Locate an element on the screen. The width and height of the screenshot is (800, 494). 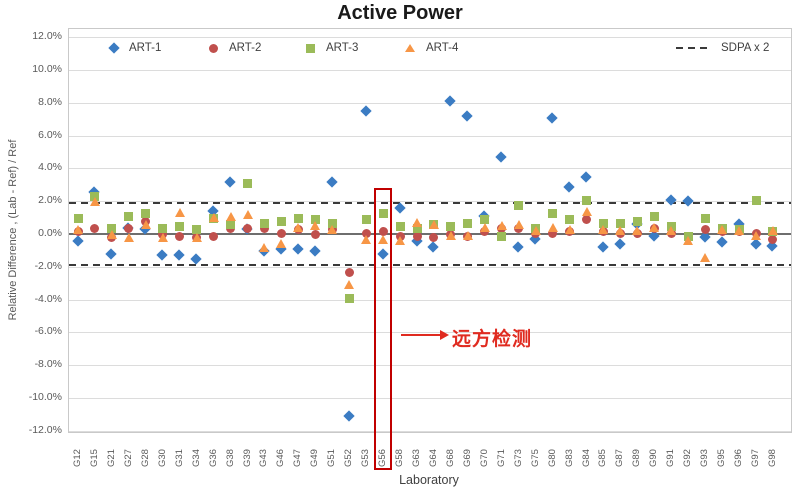
x-tick-label: G63 is located at coordinates (416, 458).